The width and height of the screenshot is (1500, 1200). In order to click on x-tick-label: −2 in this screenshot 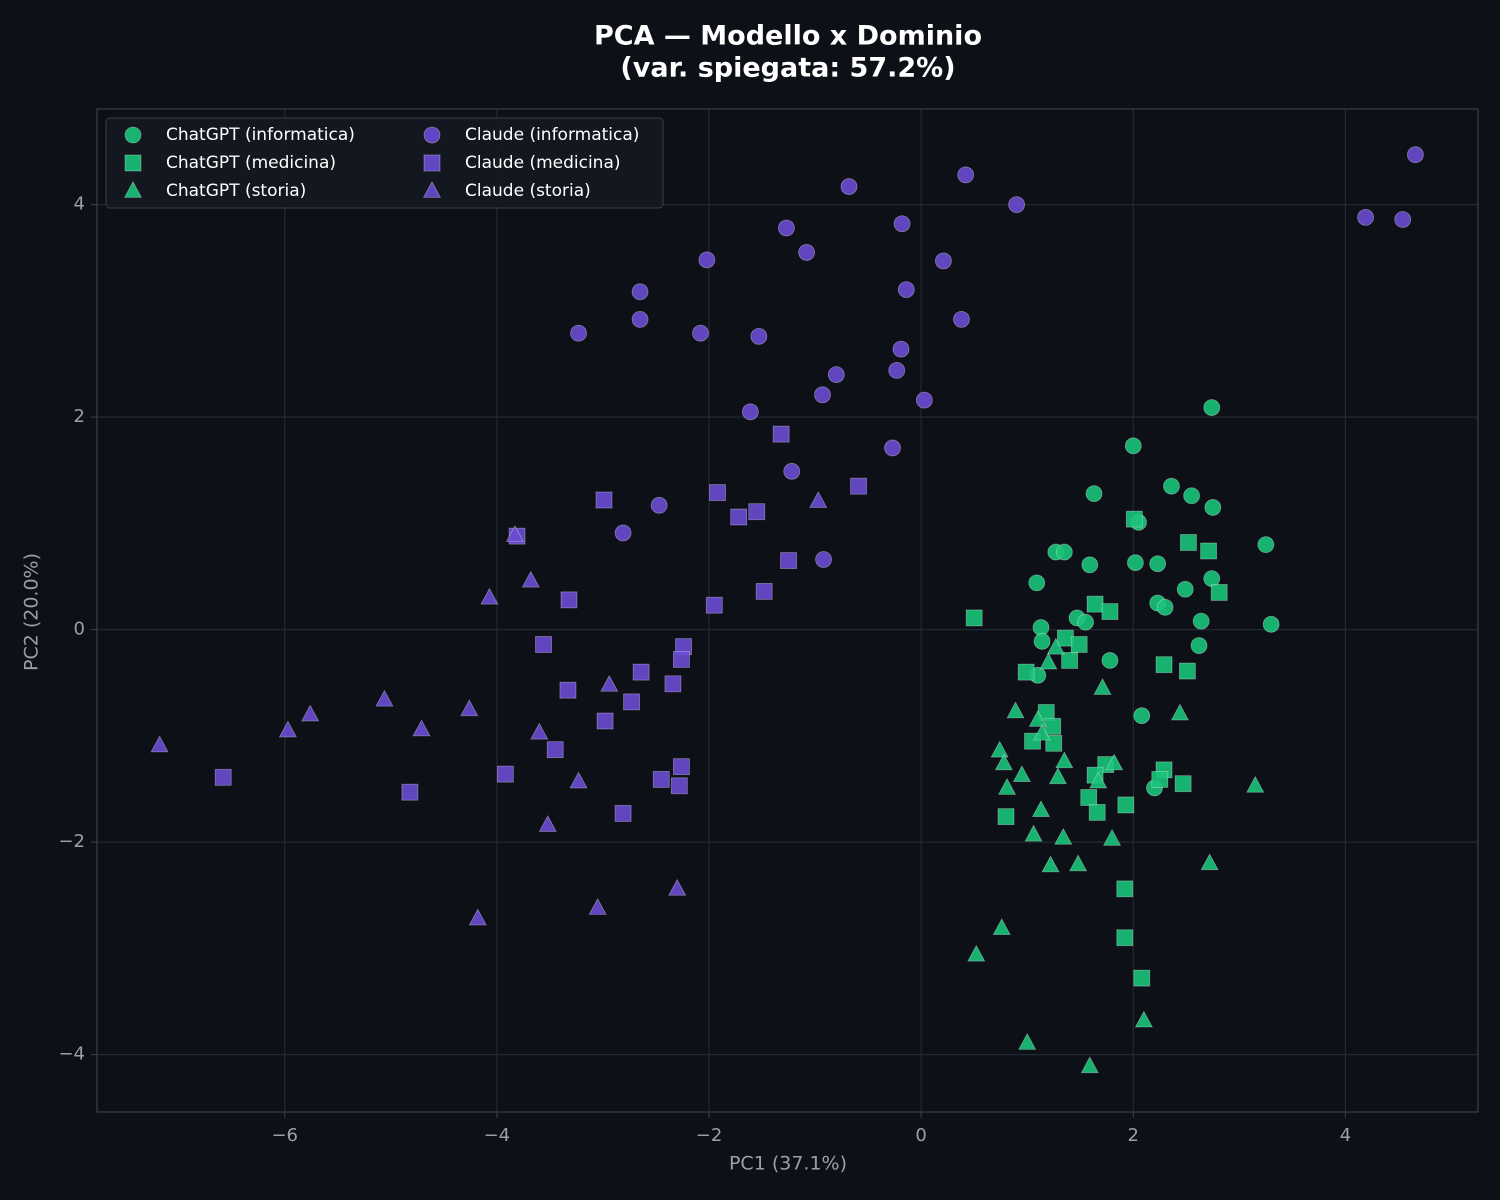, I will do `click(709, 1135)`.